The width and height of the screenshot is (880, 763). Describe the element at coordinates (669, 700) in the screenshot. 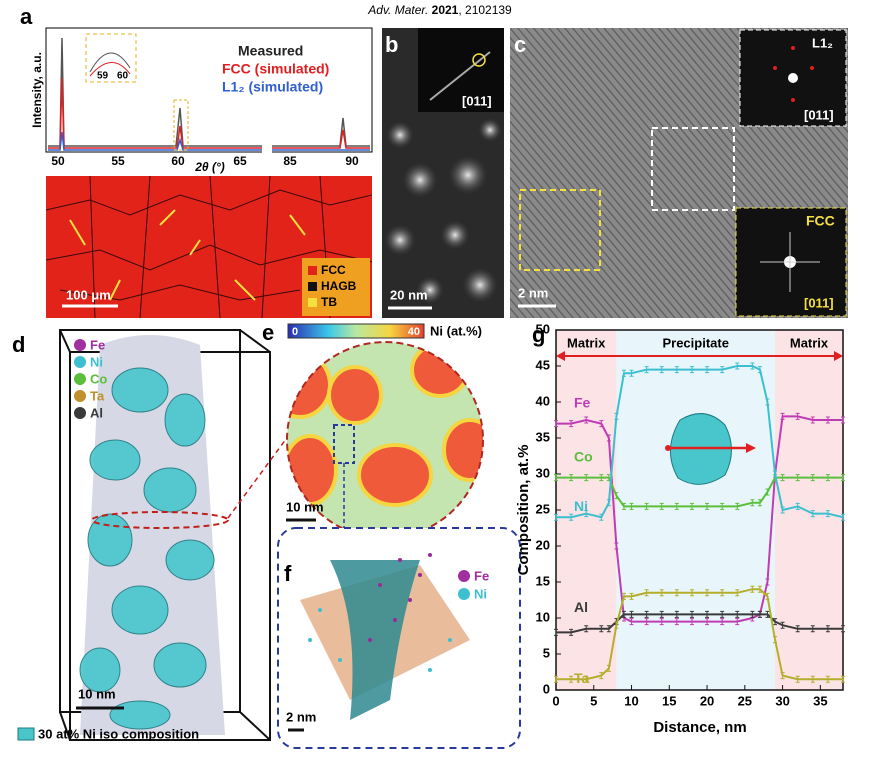

I see `x-tick-label: 15` at that location.